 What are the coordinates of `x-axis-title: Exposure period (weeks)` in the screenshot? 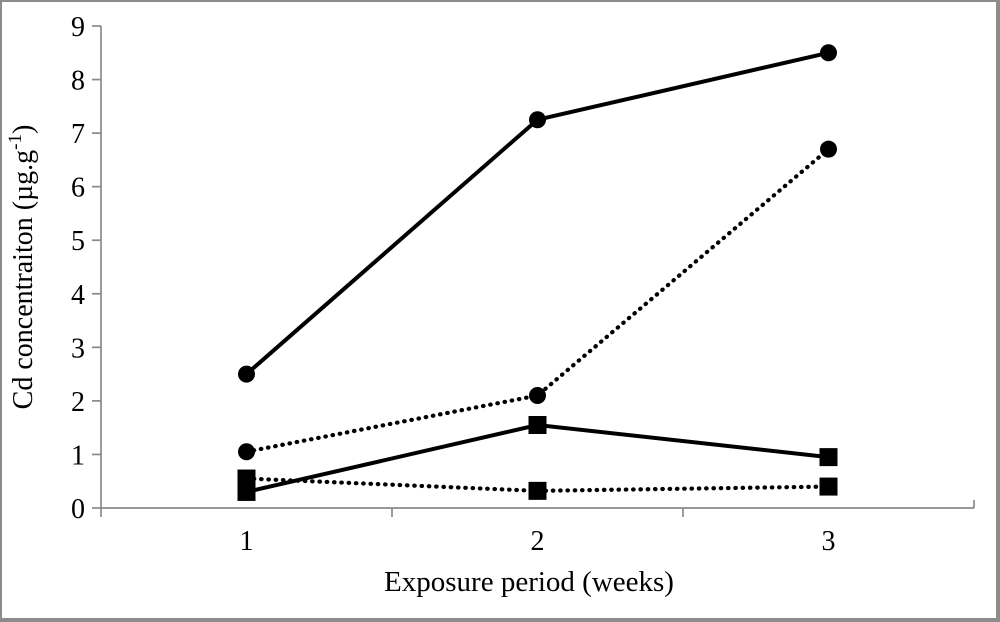 It's located at (529, 582).